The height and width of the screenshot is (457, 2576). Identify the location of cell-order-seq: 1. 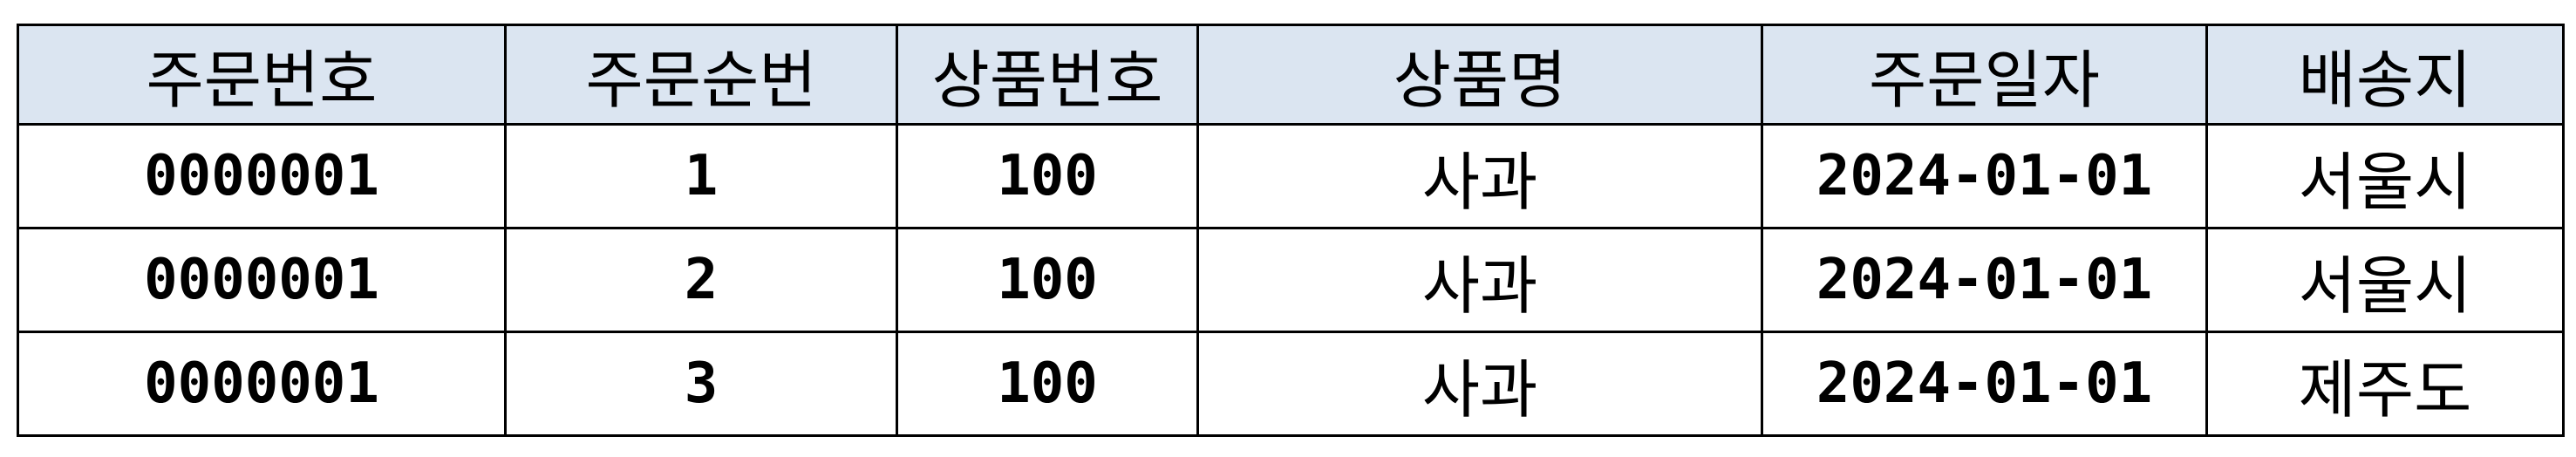
(701, 176).